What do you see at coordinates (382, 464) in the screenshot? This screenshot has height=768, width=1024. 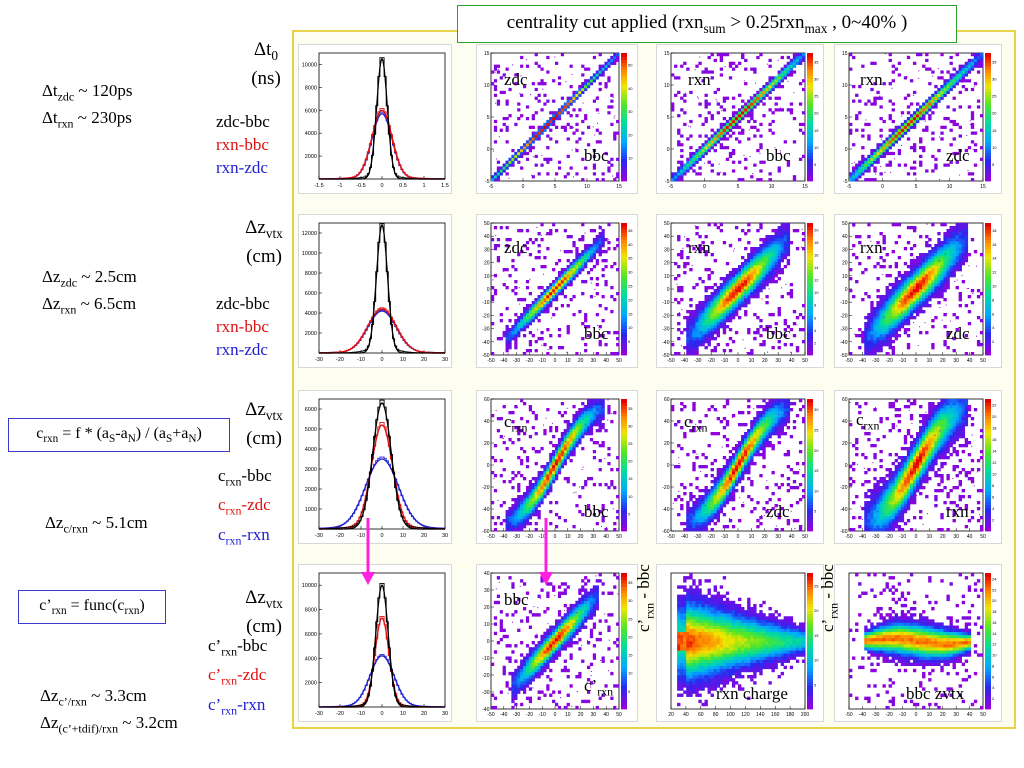 I see `plot-area` at bounding box center [382, 464].